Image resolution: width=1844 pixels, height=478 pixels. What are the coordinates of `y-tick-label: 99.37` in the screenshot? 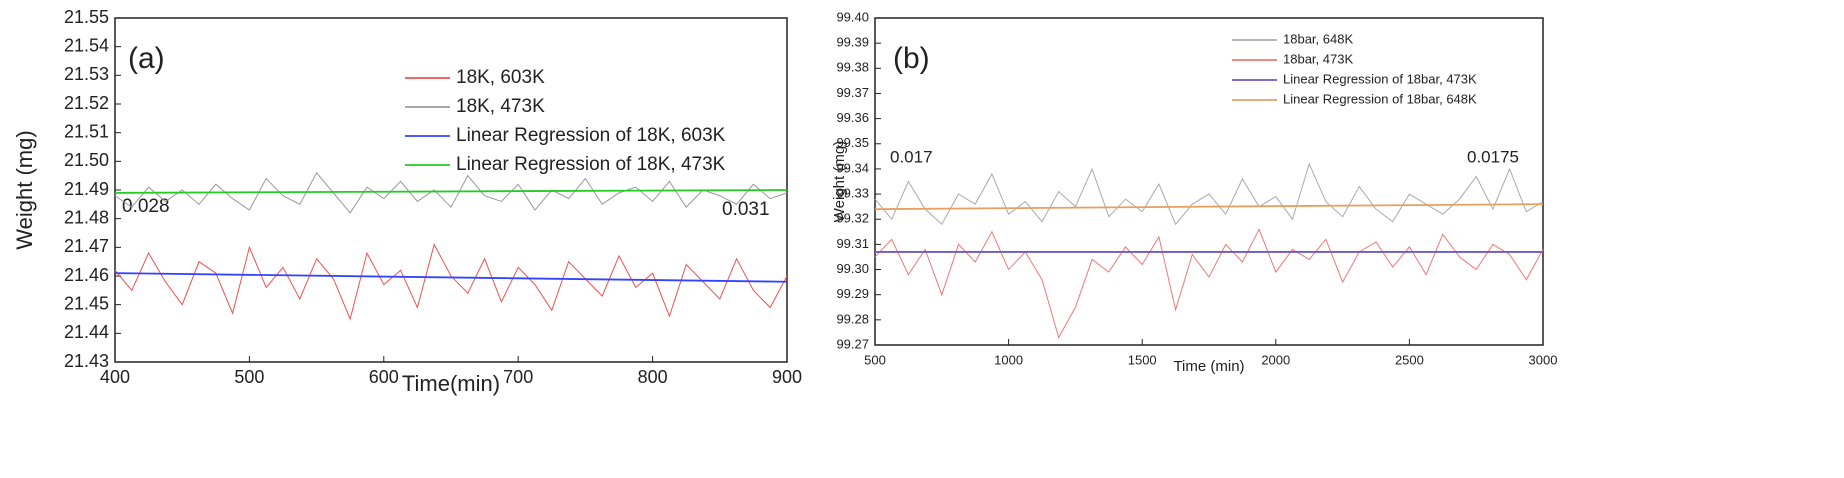 It's located at (852, 92).